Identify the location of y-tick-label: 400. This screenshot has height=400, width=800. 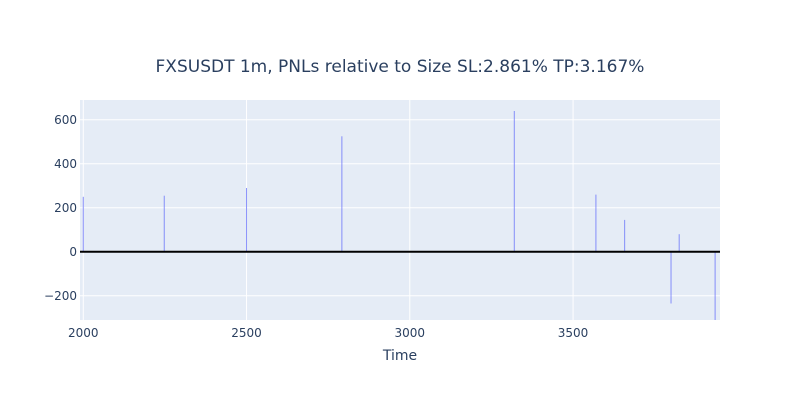
(65, 164).